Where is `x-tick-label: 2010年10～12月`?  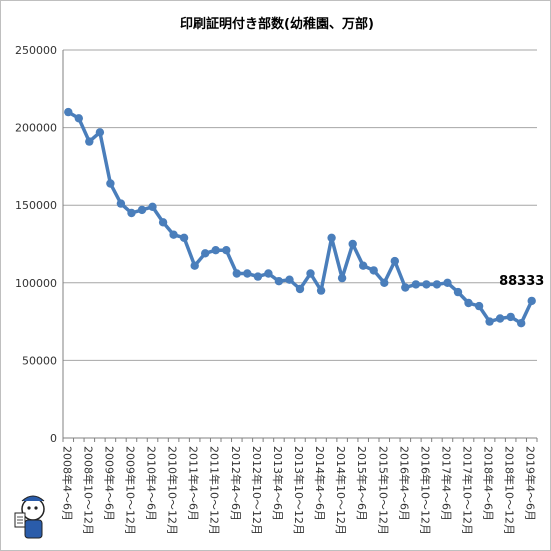
x-tick-label: 2010年10～12月 is located at coordinates (173, 490).